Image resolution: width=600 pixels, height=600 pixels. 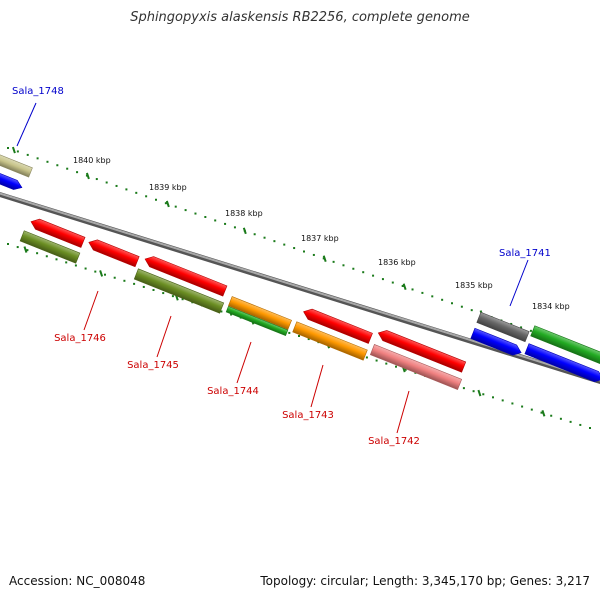 I want to click on gene-red-2-body, so click(x=114, y=253).